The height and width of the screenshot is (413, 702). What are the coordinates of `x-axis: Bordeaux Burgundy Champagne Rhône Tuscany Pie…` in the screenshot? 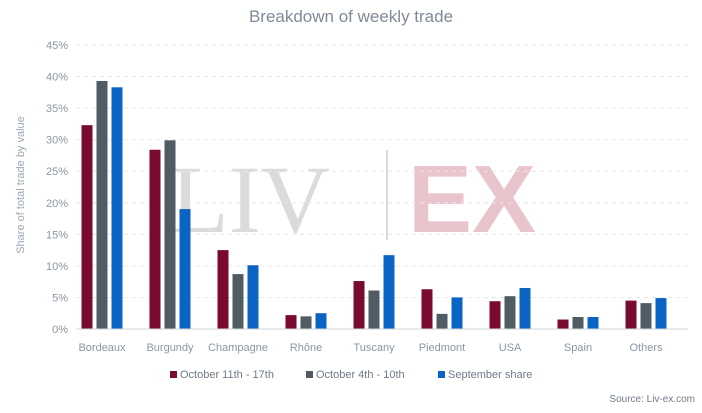 It's located at (370, 348).